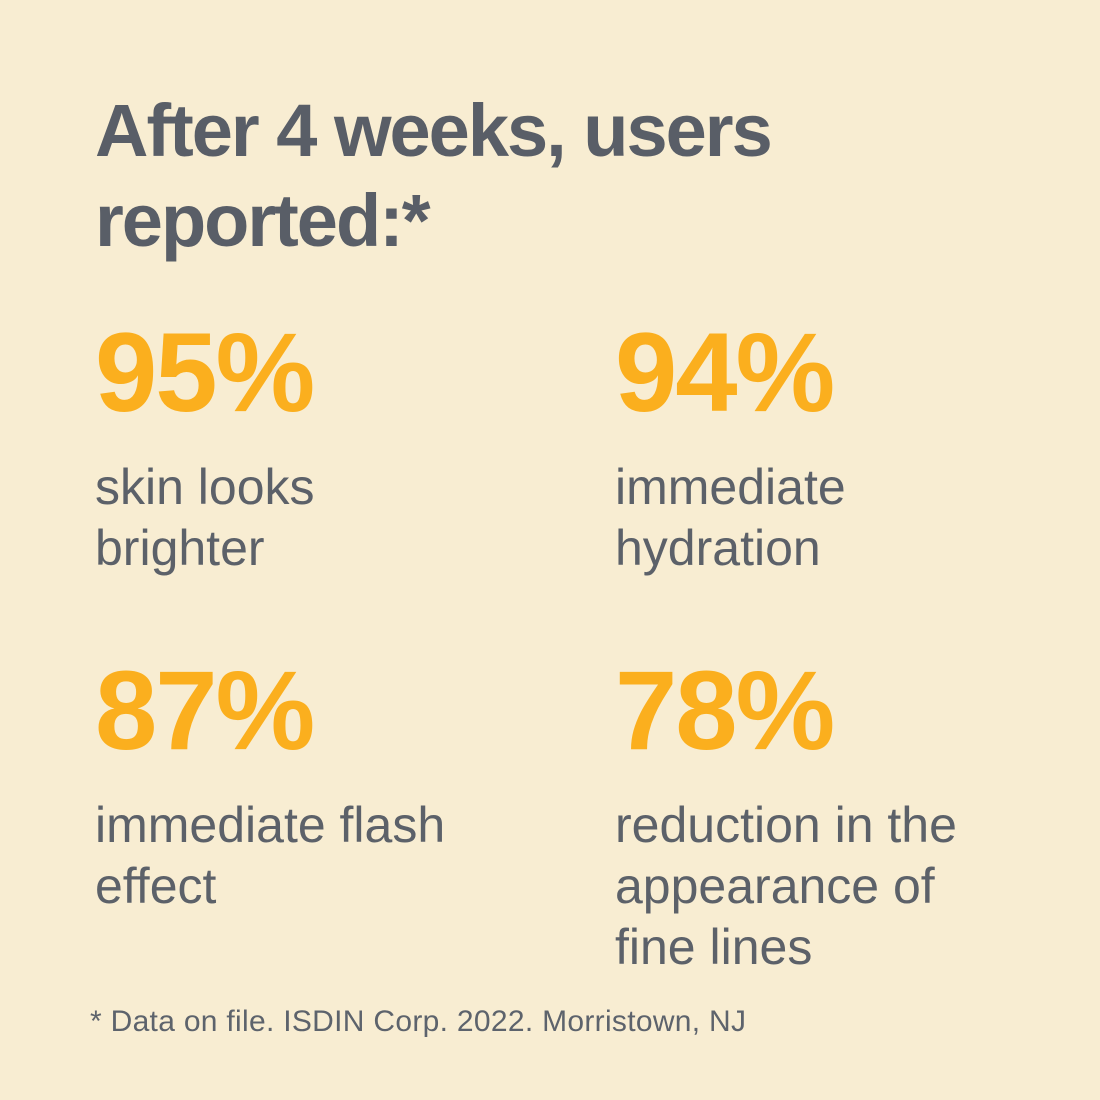 The height and width of the screenshot is (1100, 1100). I want to click on stat-label: immediate flash effect, so click(270, 855).